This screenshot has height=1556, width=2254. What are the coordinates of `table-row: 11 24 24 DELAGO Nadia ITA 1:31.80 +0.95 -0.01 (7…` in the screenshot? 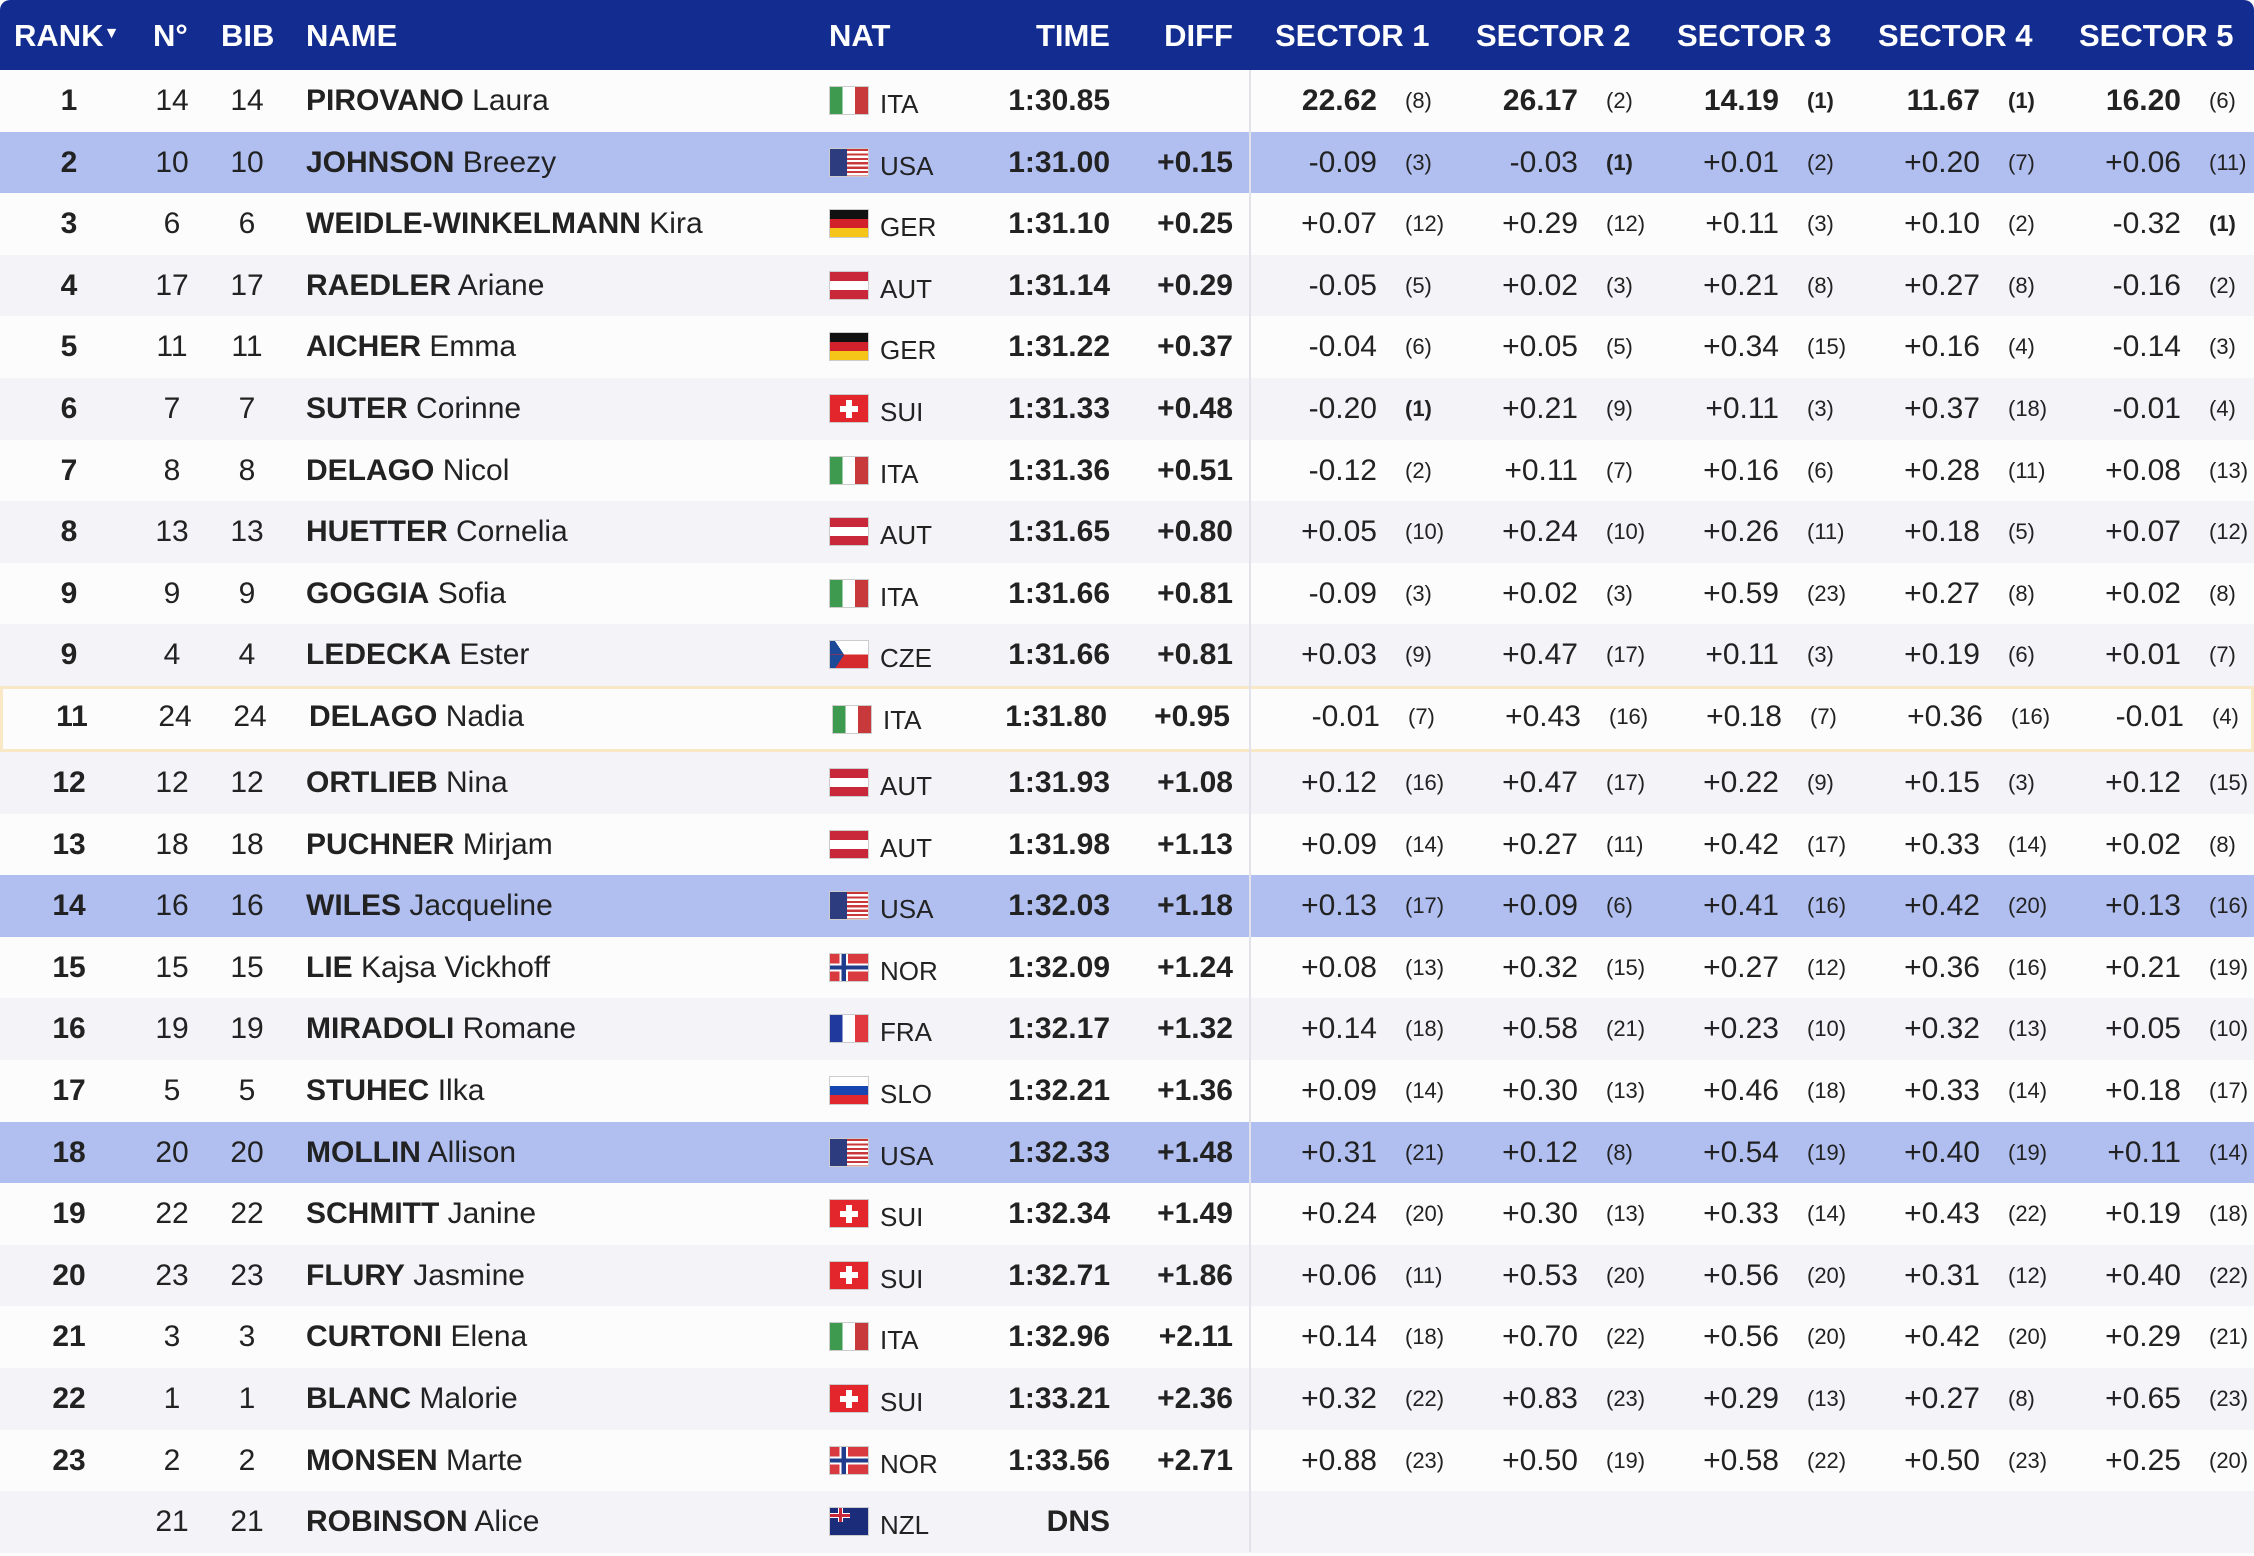 It's located at (1127, 719).